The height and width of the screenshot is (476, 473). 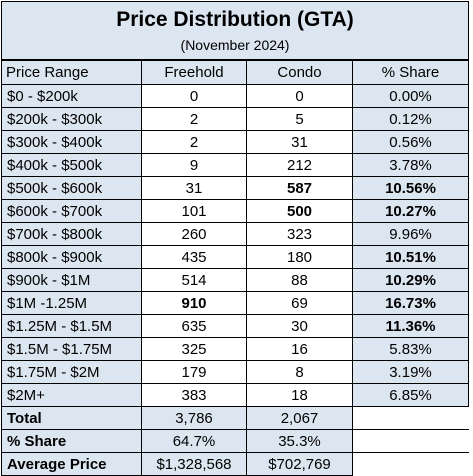 I want to click on condo-cell: 0, so click(x=299, y=96).